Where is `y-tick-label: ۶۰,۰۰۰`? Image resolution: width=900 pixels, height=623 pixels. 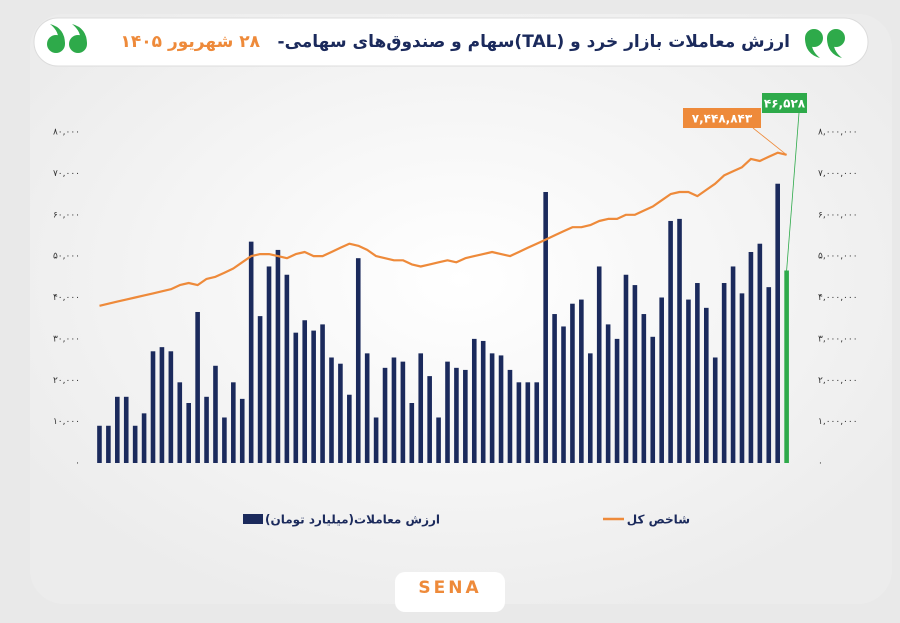
y-tick-label: ۶۰,۰۰۰ is located at coordinates (66, 215).